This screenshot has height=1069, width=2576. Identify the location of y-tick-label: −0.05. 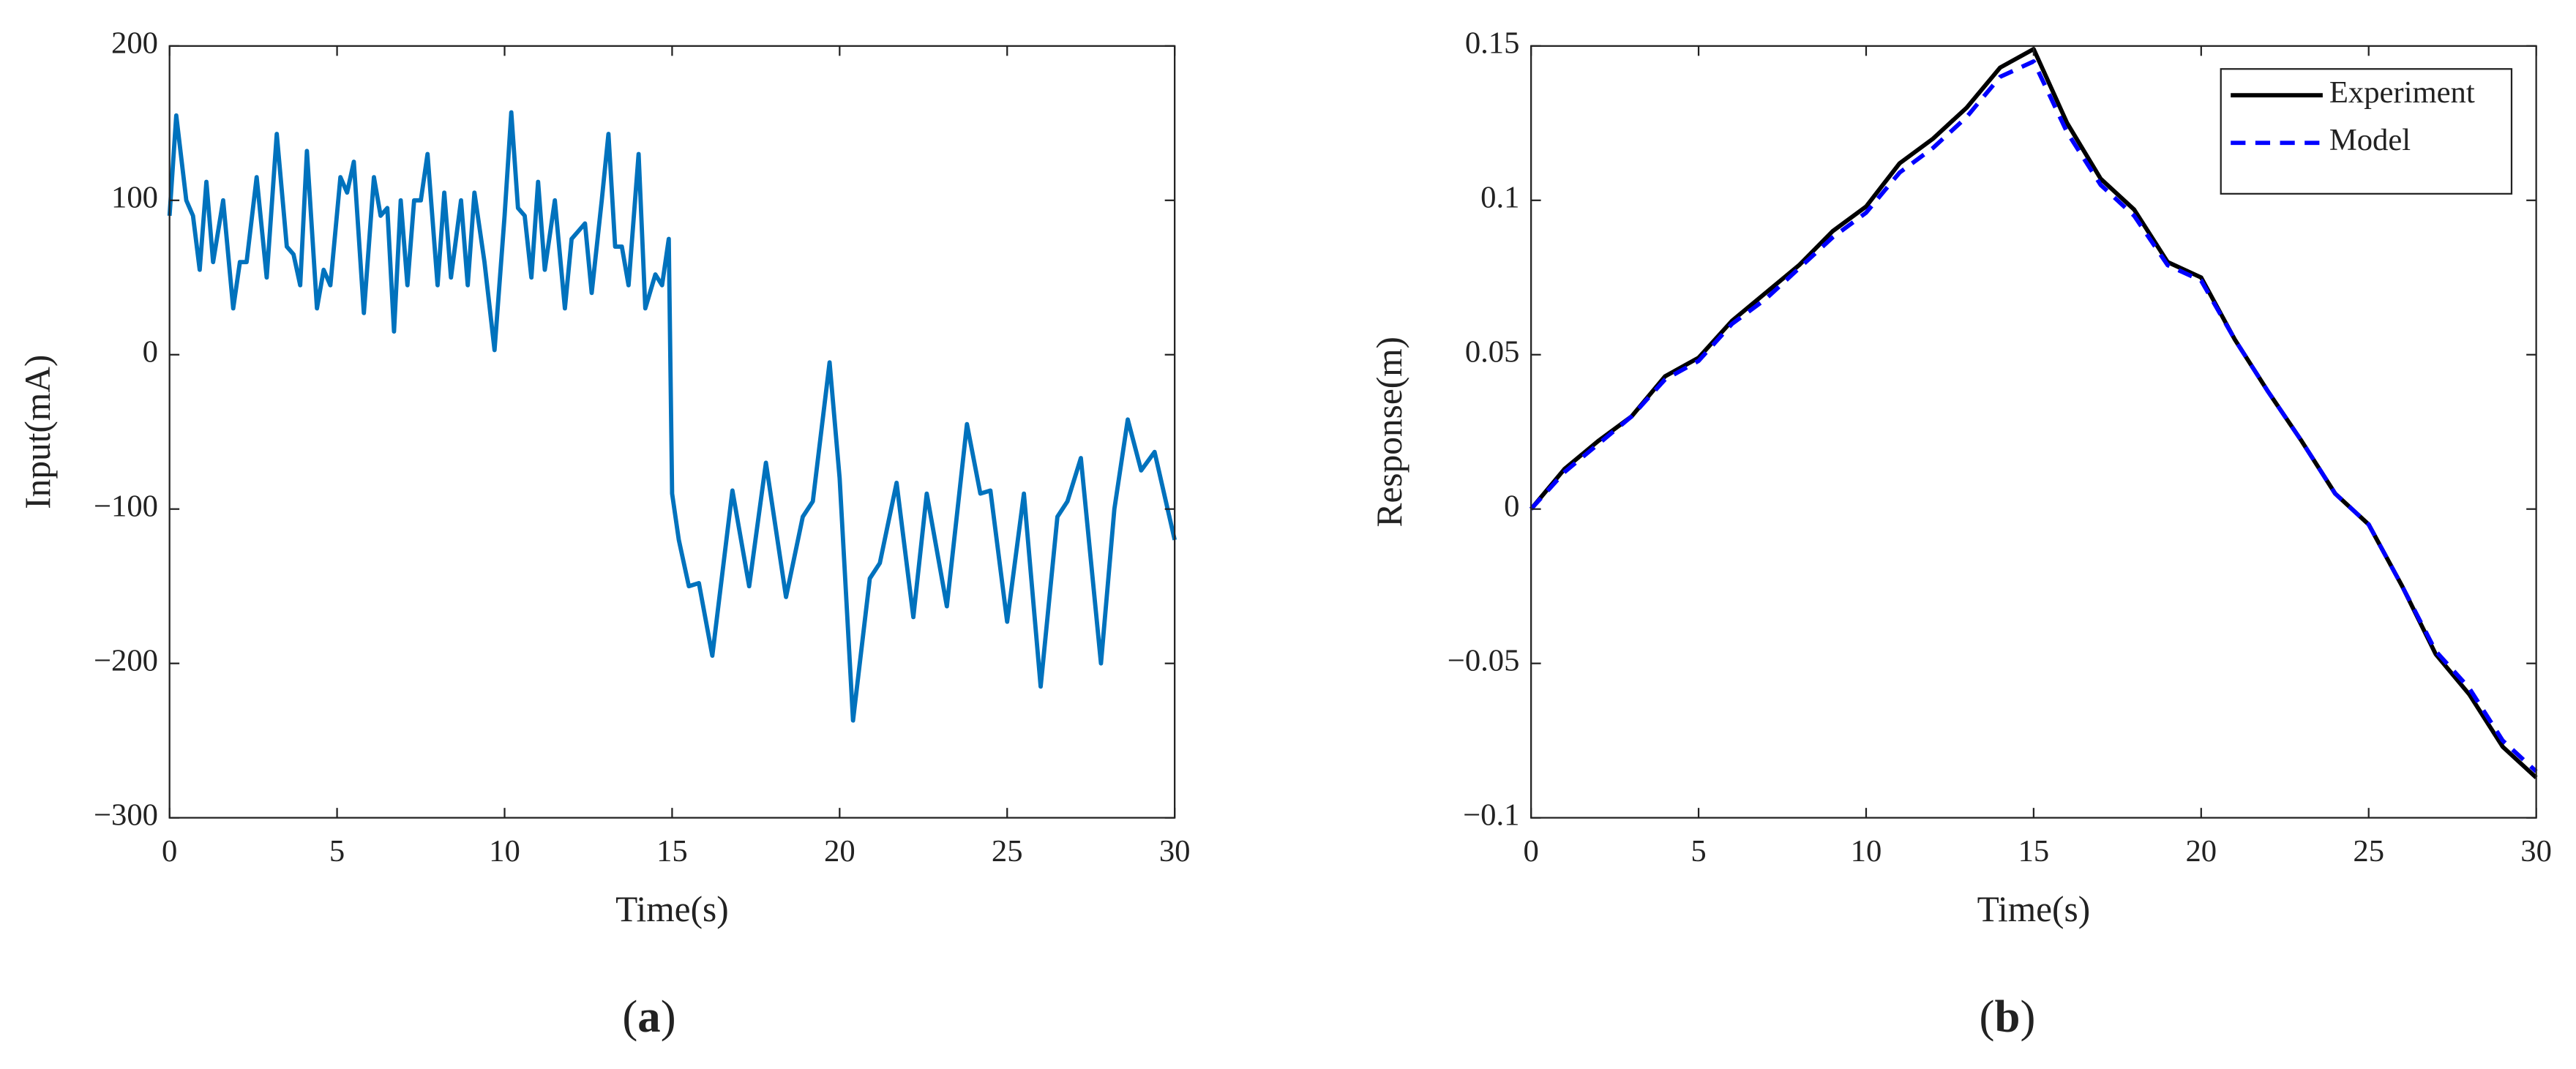
(1484, 660).